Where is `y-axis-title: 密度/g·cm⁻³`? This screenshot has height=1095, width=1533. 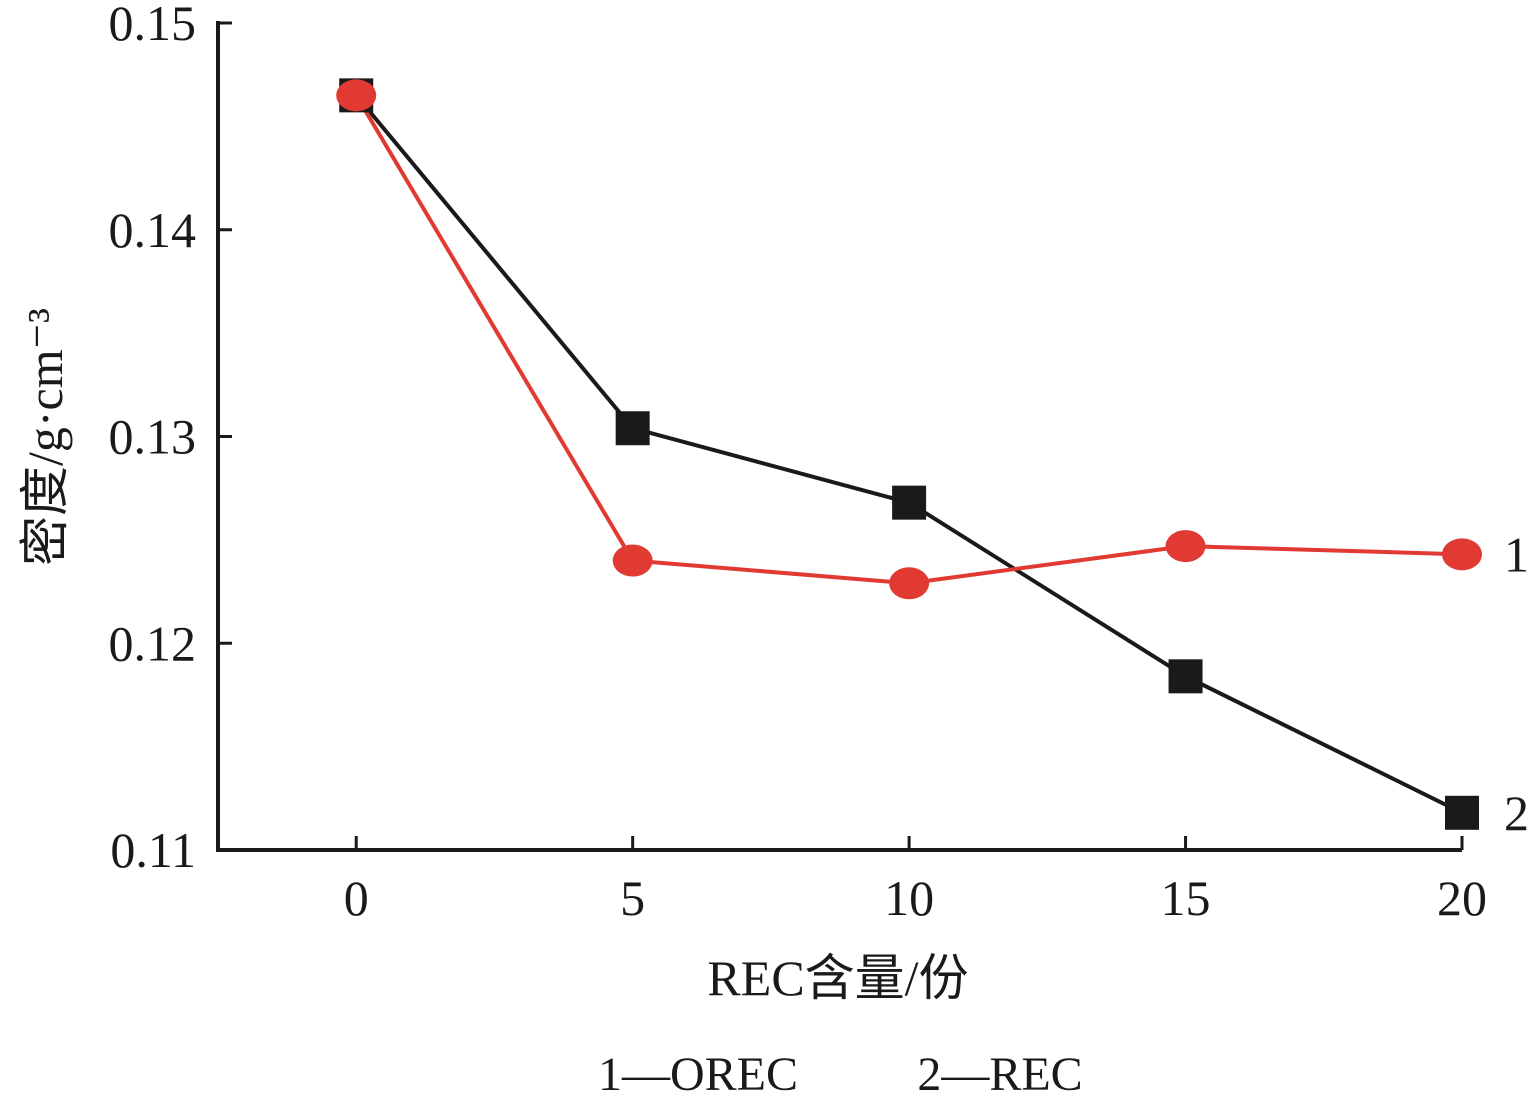 y-axis-title: 密度/g·cm⁻³ is located at coordinates (45, 437).